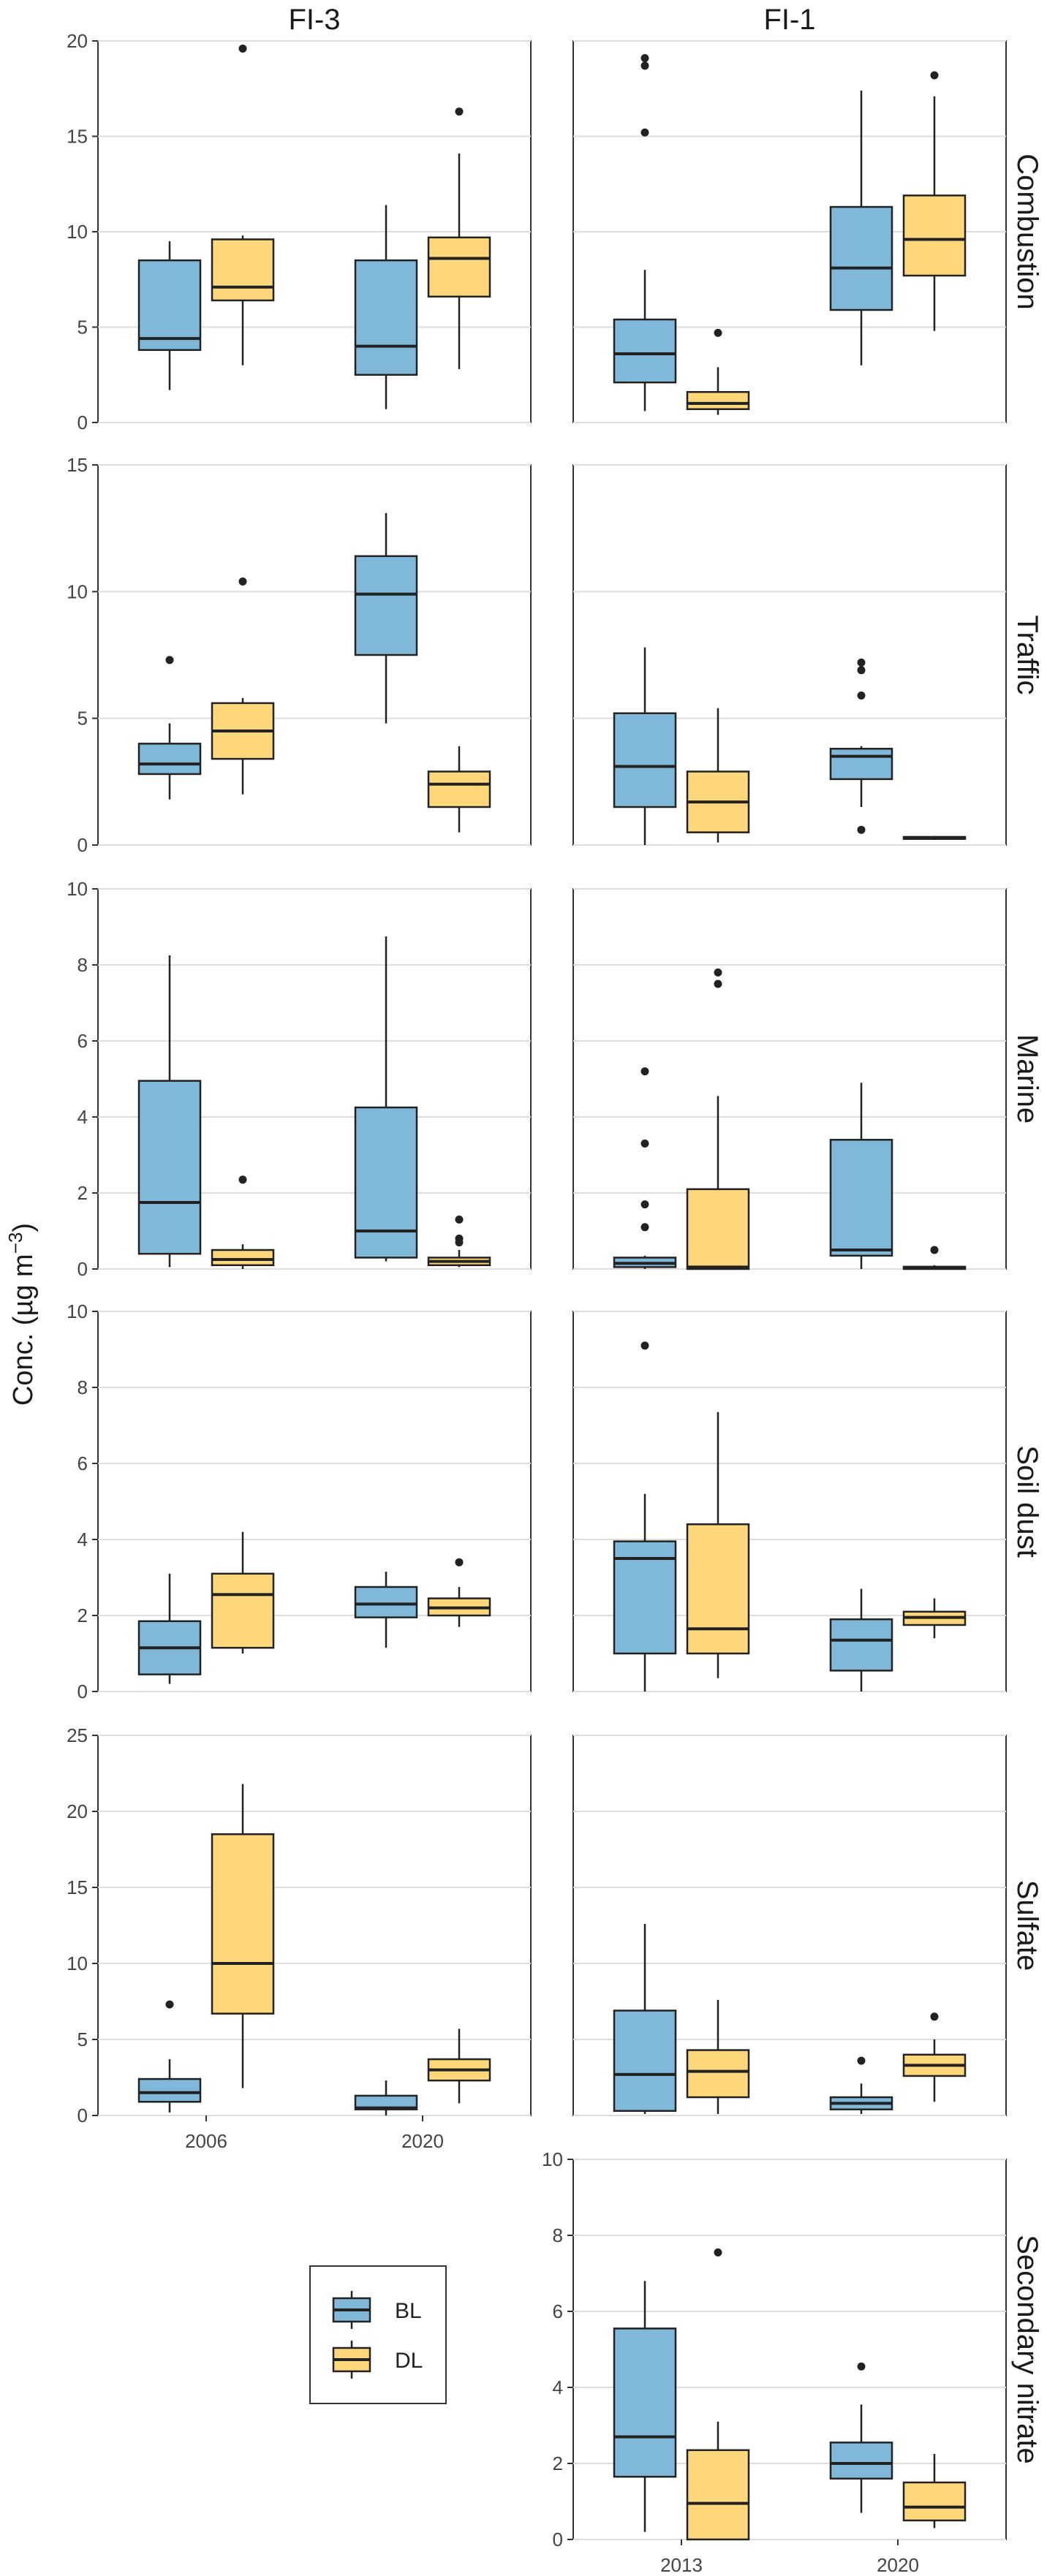  What do you see at coordinates (300, 1501) in the screenshot?
I see `panel-soil-dust-fi-3: 0 2 4 6 8 10` at bounding box center [300, 1501].